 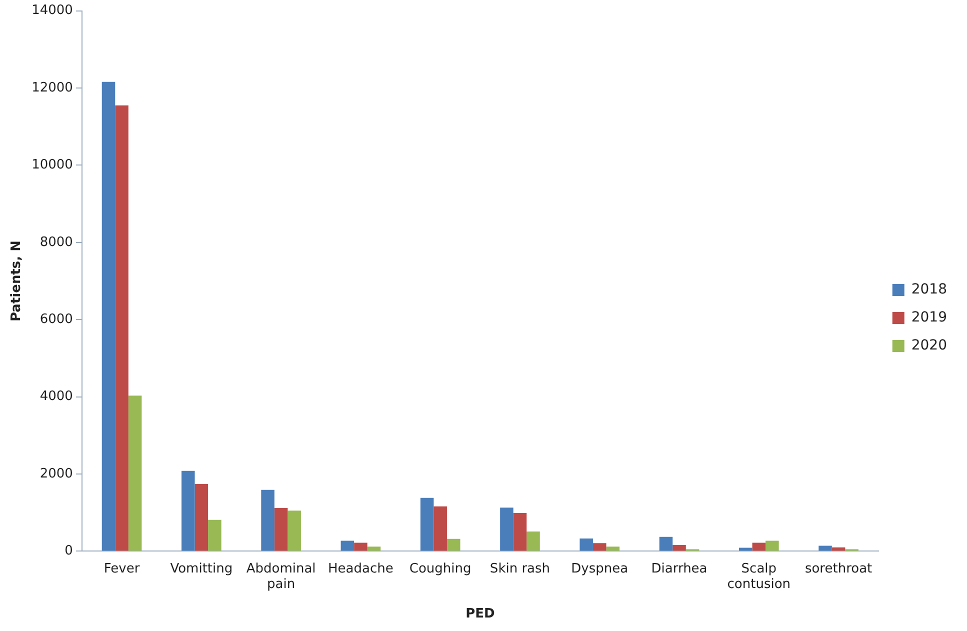 What do you see at coordinates (56, 319) in the screenshot?
I see `y-tick-label: 6000` at bounding box center [56, 319].